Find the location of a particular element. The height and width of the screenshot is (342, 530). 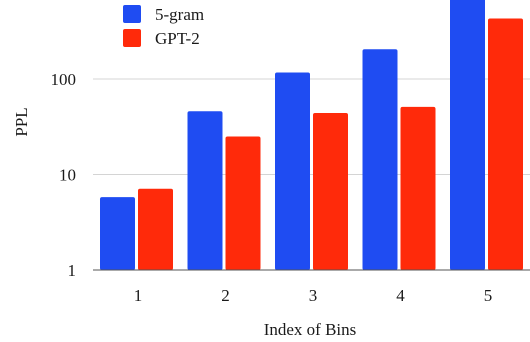

x-tick-label: 5 is located at coordinates (488, 295).